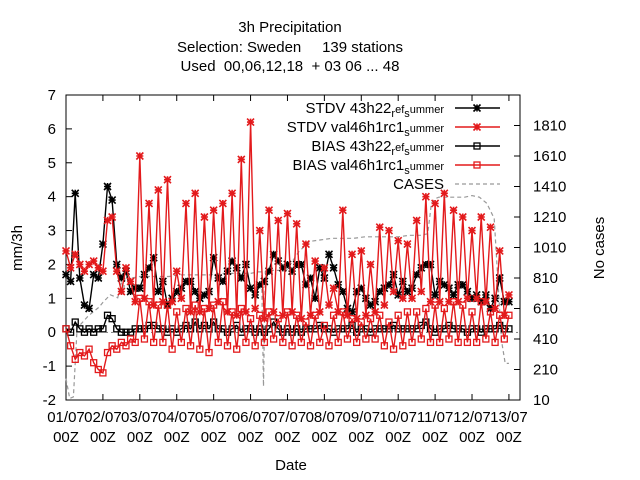 This screenshot has height=480, width=640. What do you see at coordinates (103, 417) in the screenshot?
I see `x-tick-label-date: 02/07` at bounding box center [103, 417].